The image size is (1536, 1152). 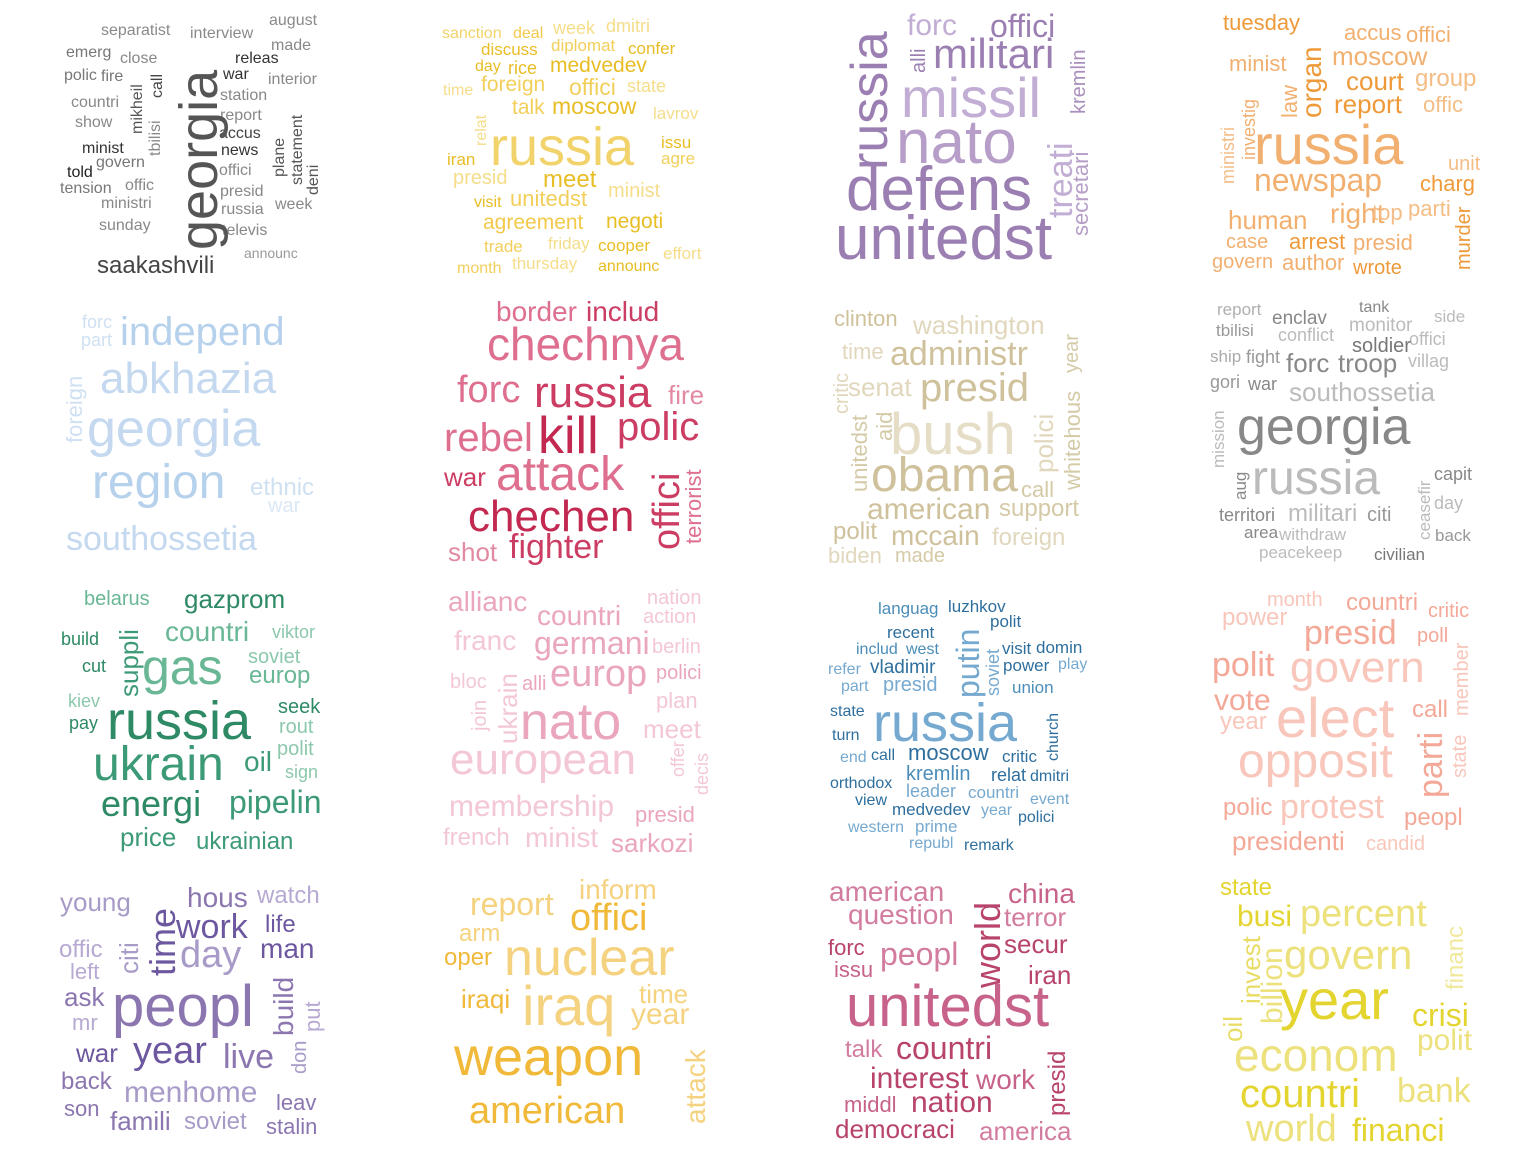 What do you see at coordinates (296, 1102) in the screenshot?
I see `word: leav` at bounding box center [296, 1102].